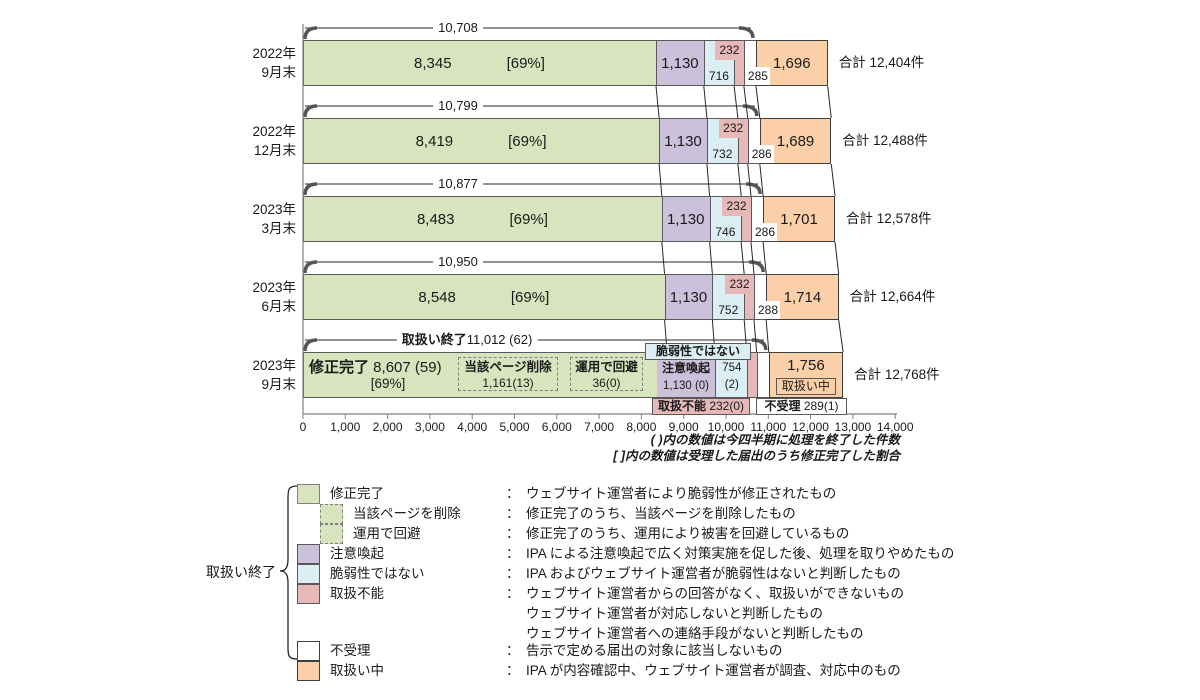 The height and width of the screenshot is (700, 1200). I want to click on bar-row4-segment-fixed, so click(484, 297).